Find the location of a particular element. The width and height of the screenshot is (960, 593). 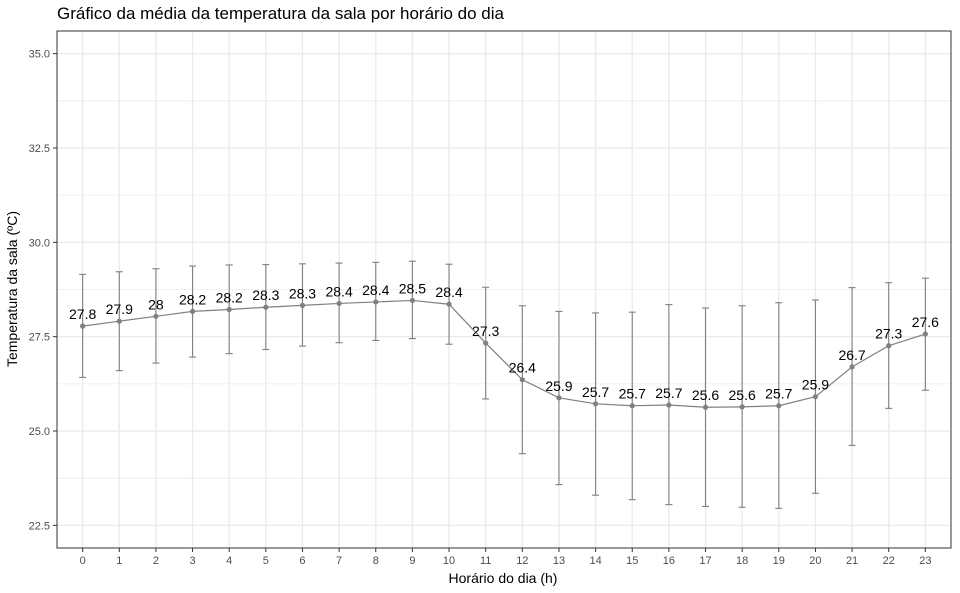

x-tick-label: 5 is located at coordinates (266, 561).